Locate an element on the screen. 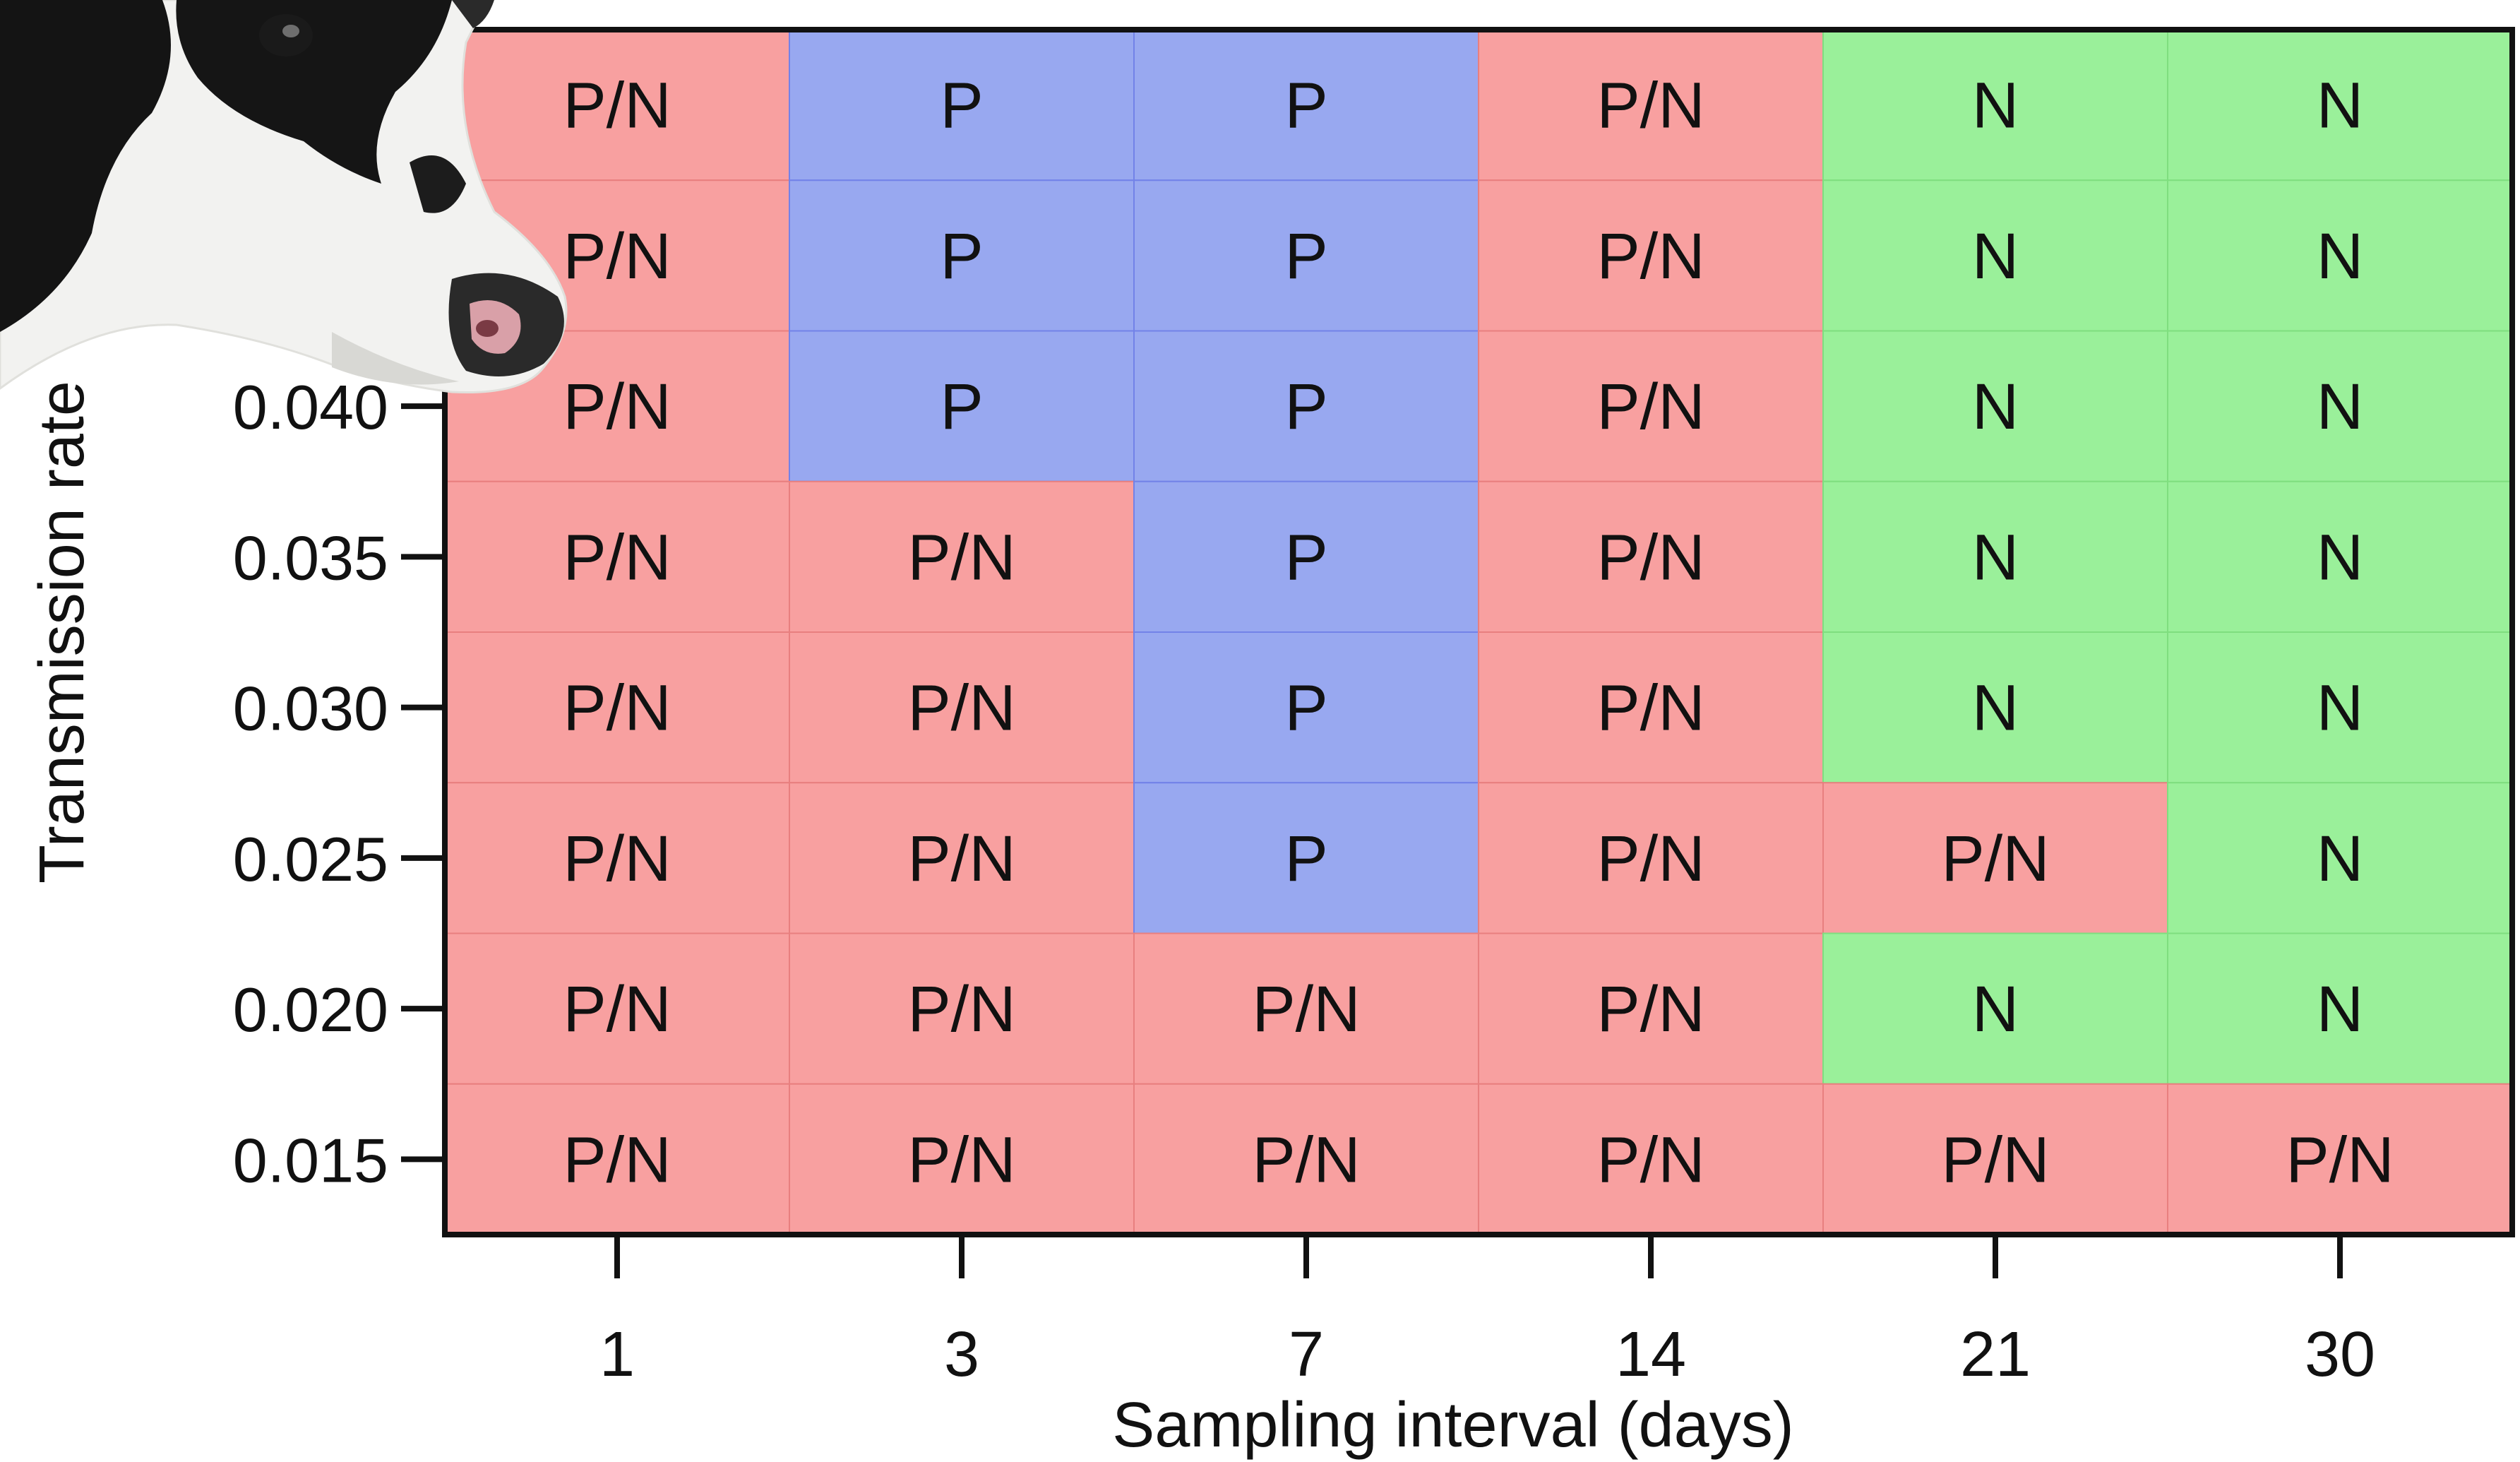  cow-head-image is located at coordinates (284, 197).